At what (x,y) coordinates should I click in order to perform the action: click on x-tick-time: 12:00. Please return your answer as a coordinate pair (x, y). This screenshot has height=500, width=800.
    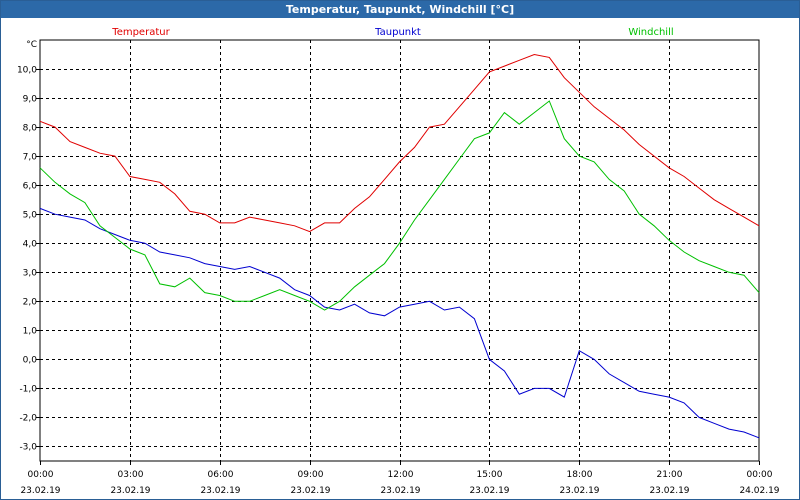
    Looking at the image, I should click on (401, 475).